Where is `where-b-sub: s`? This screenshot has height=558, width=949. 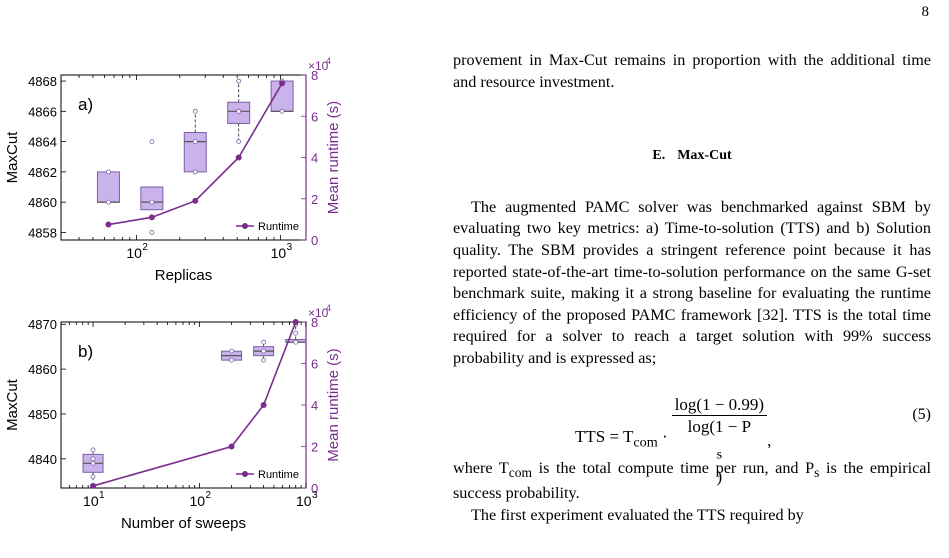
where-b-sub: s is located at coordinates (817, 472).